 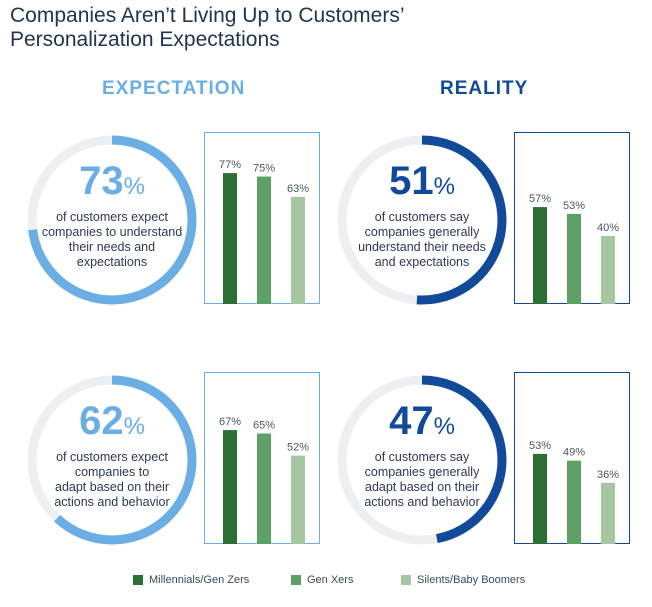 What do you see at coordinates (230, 422) in the screenshot?
I see `bar-label-millennials: 67%` at bounding box center [230, 422].